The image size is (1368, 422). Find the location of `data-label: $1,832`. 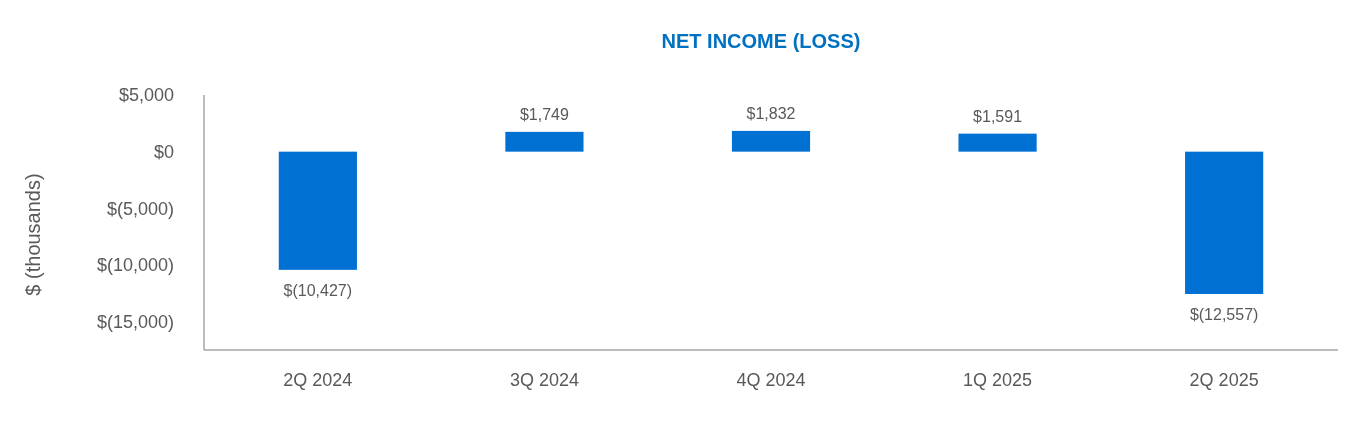

data-label: $1,832 is located at coordinates (771, 113).